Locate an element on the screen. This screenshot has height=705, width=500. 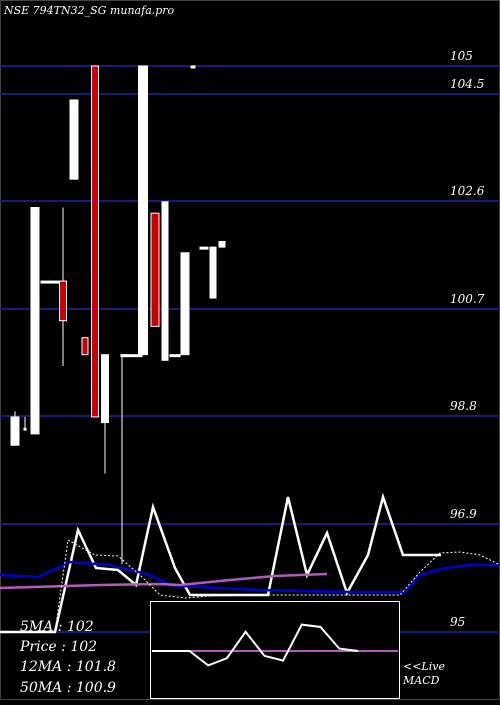
indicator-ma-blue is located at coordinates (250, 577).